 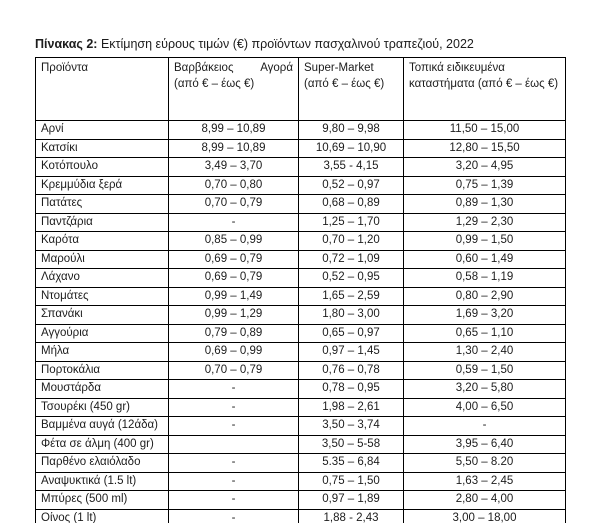 What do you see at coordinates (484, 407) in the screenshot?
I see `local-price-cell: 4,00 – 6,50` at bounding box center [484, 407].